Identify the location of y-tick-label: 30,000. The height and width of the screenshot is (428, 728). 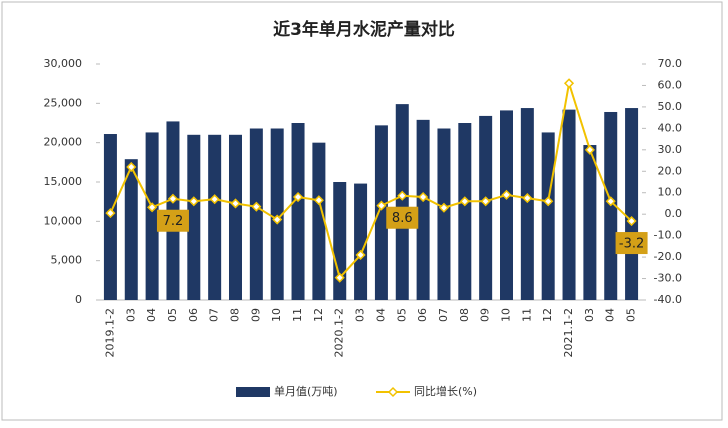
(63, 63).